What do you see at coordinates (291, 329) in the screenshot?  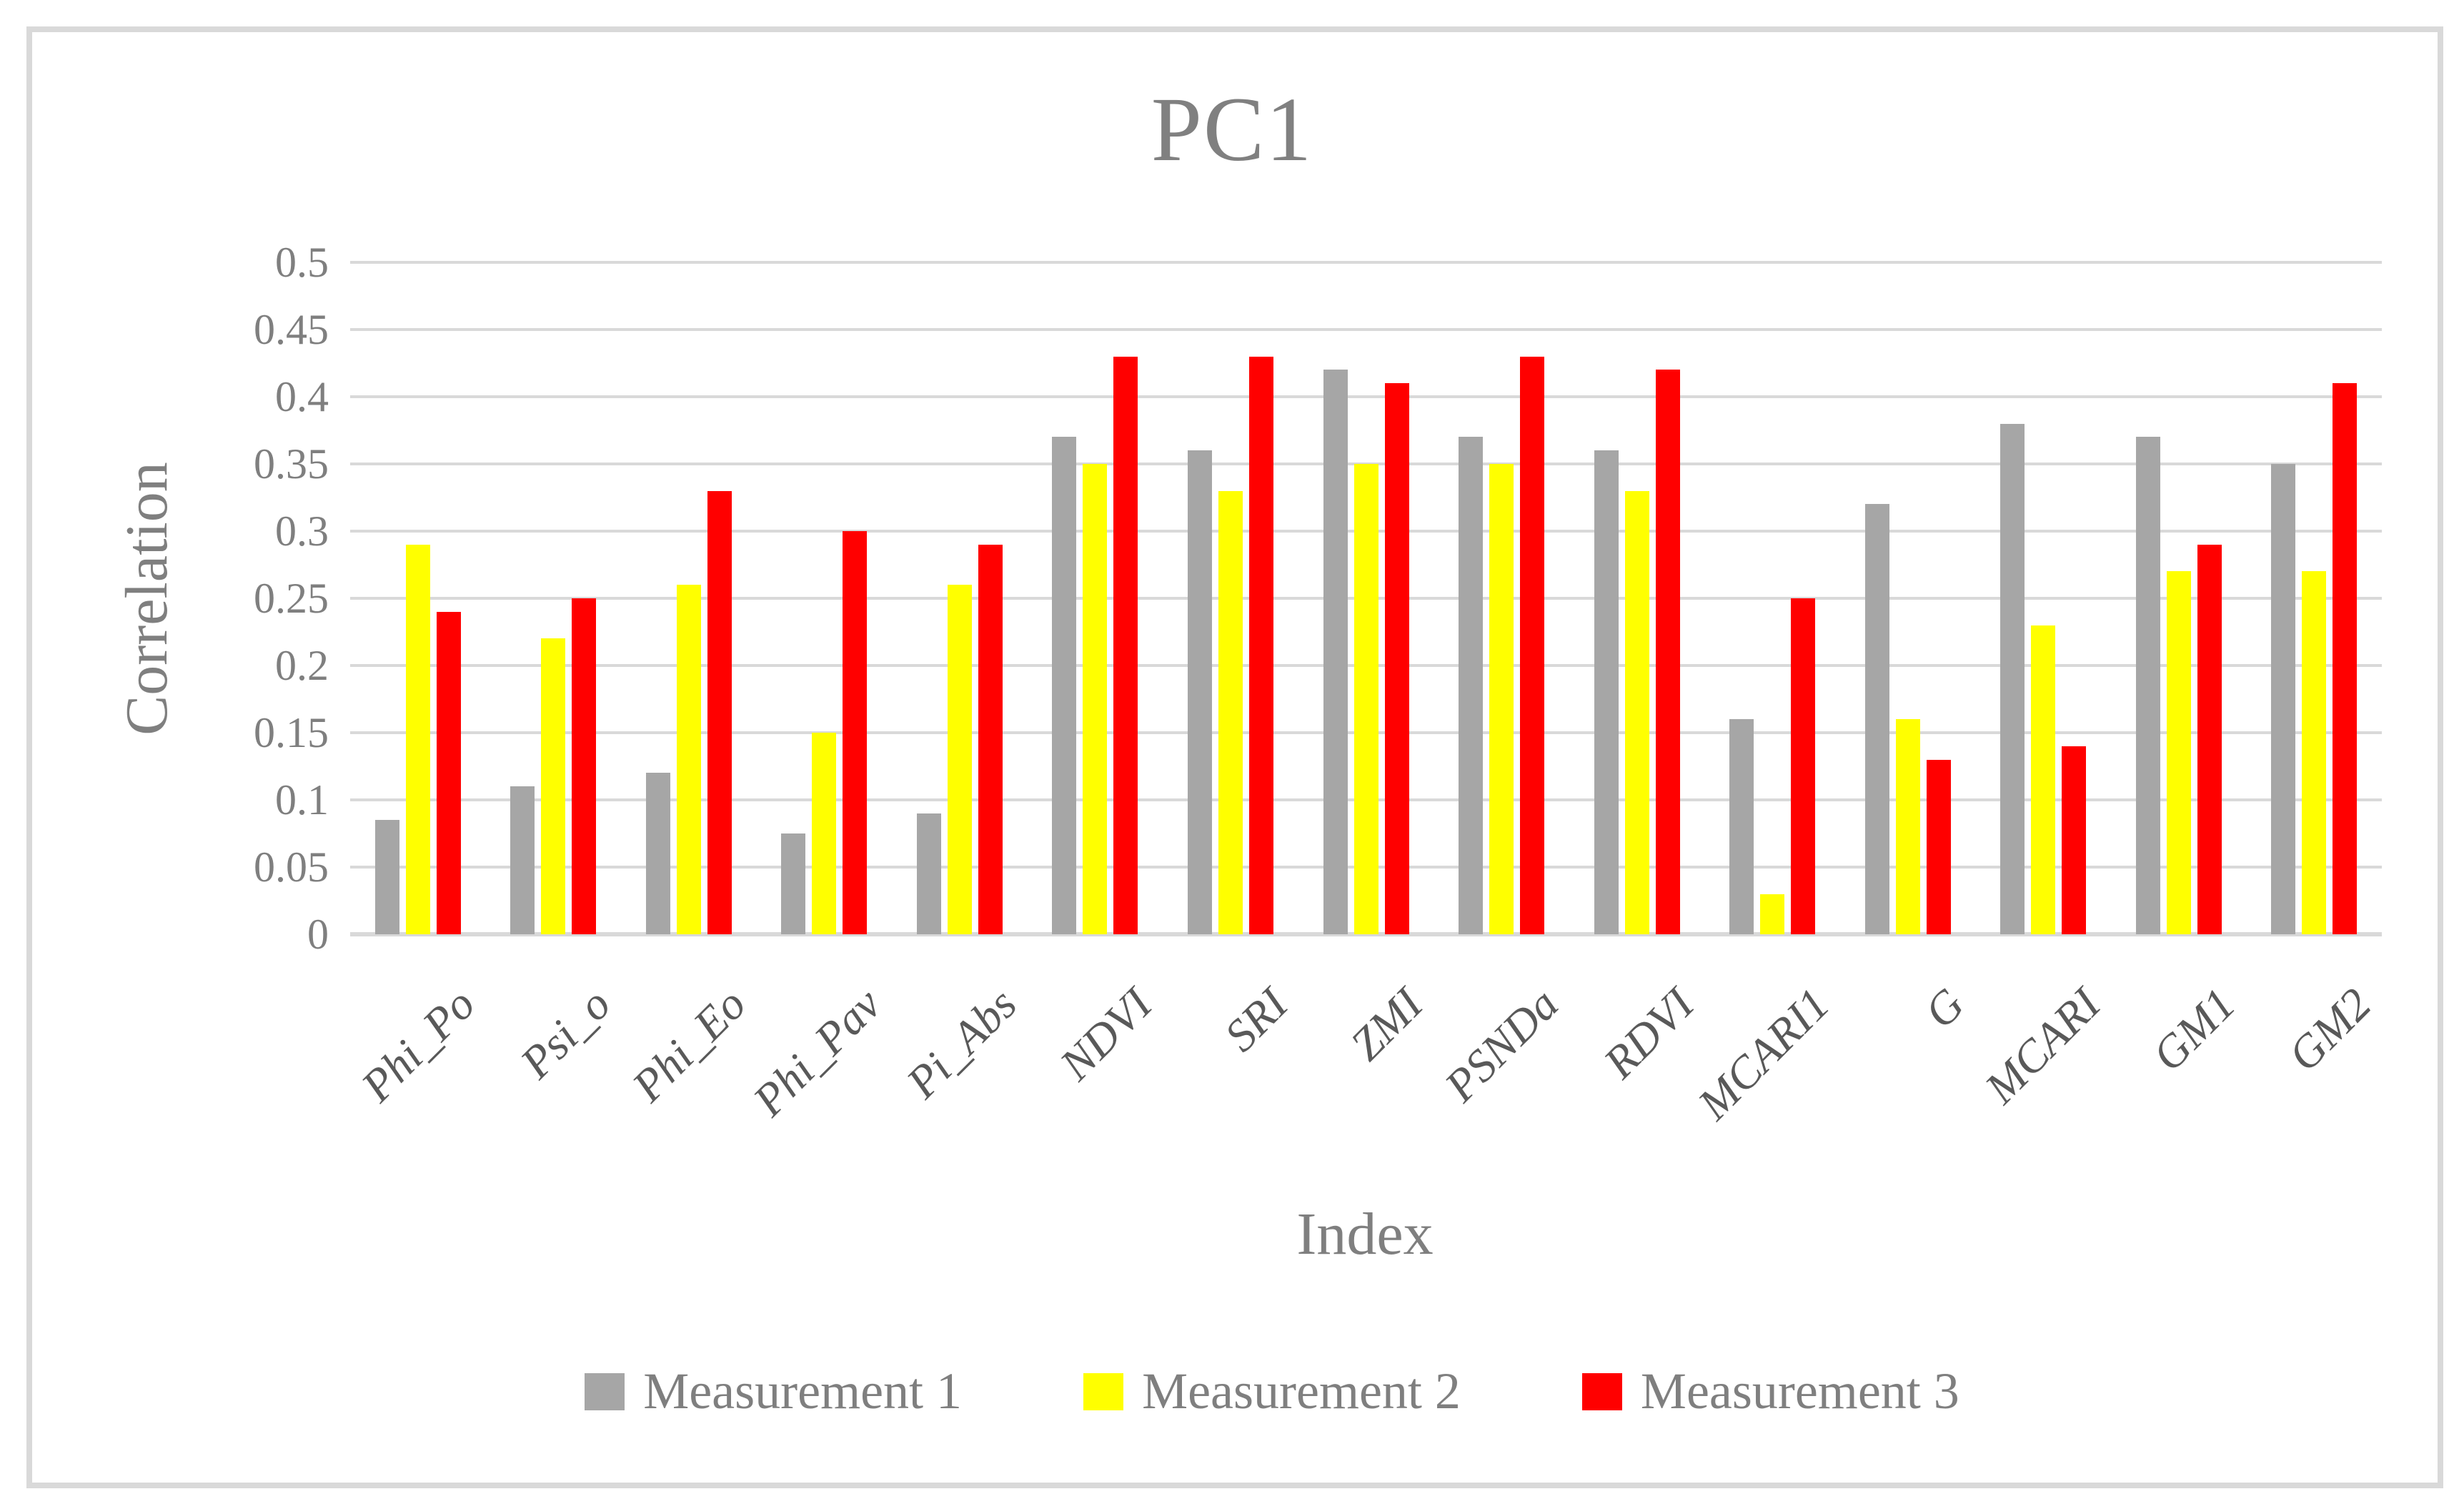 I see `y-tick-label-0.45: 0.45` at bounding box center [291, 329].